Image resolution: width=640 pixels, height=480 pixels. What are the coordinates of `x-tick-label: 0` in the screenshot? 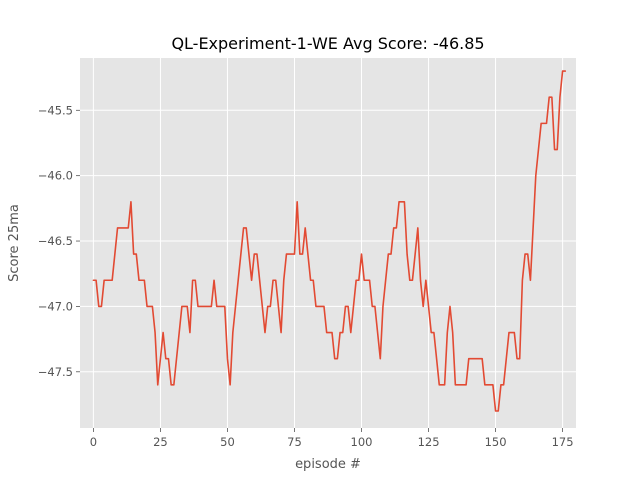 It's located at (93, 442).